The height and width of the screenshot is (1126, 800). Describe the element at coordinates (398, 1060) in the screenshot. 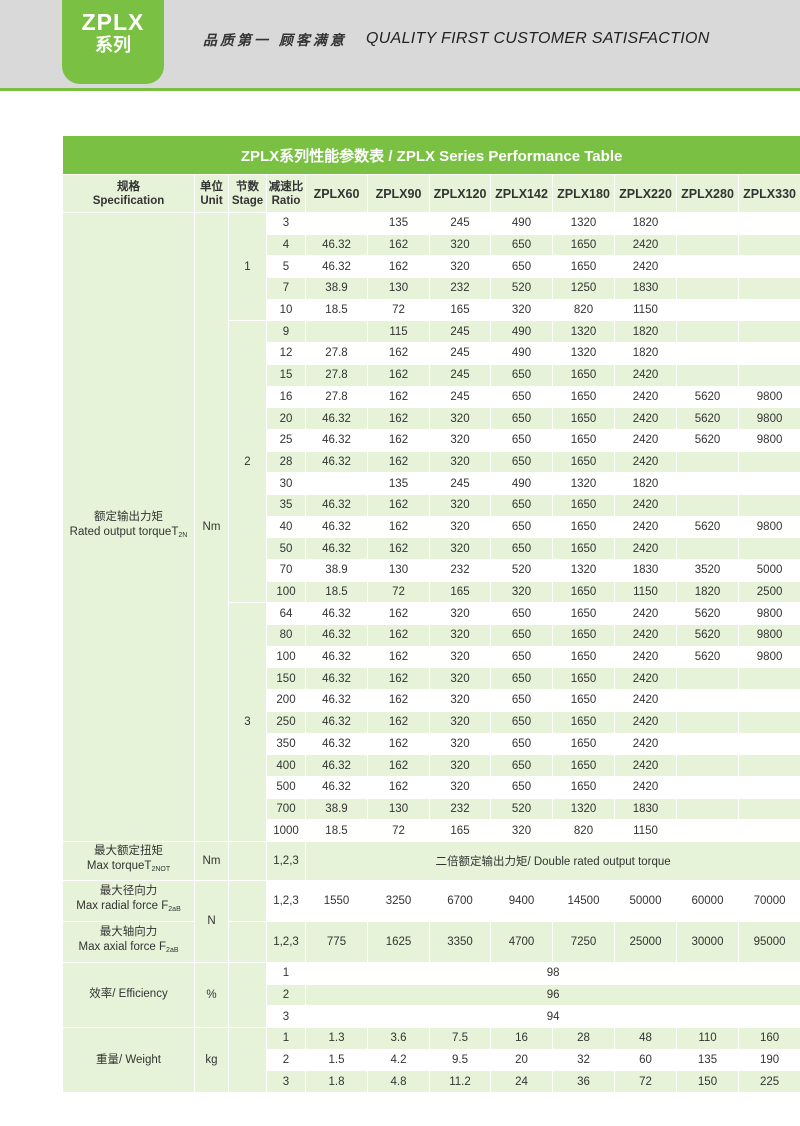

I see `value-cell: 4.2` at that location.